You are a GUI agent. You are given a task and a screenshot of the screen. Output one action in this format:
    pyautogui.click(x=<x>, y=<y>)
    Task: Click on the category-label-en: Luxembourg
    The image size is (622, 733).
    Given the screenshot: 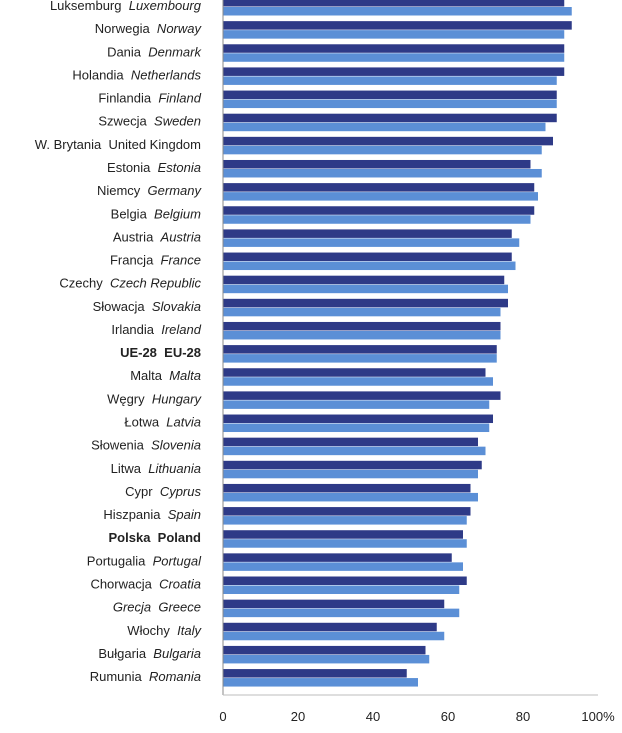 What is the action you would take?
    pyautogui.click(x=162, y=6)
    